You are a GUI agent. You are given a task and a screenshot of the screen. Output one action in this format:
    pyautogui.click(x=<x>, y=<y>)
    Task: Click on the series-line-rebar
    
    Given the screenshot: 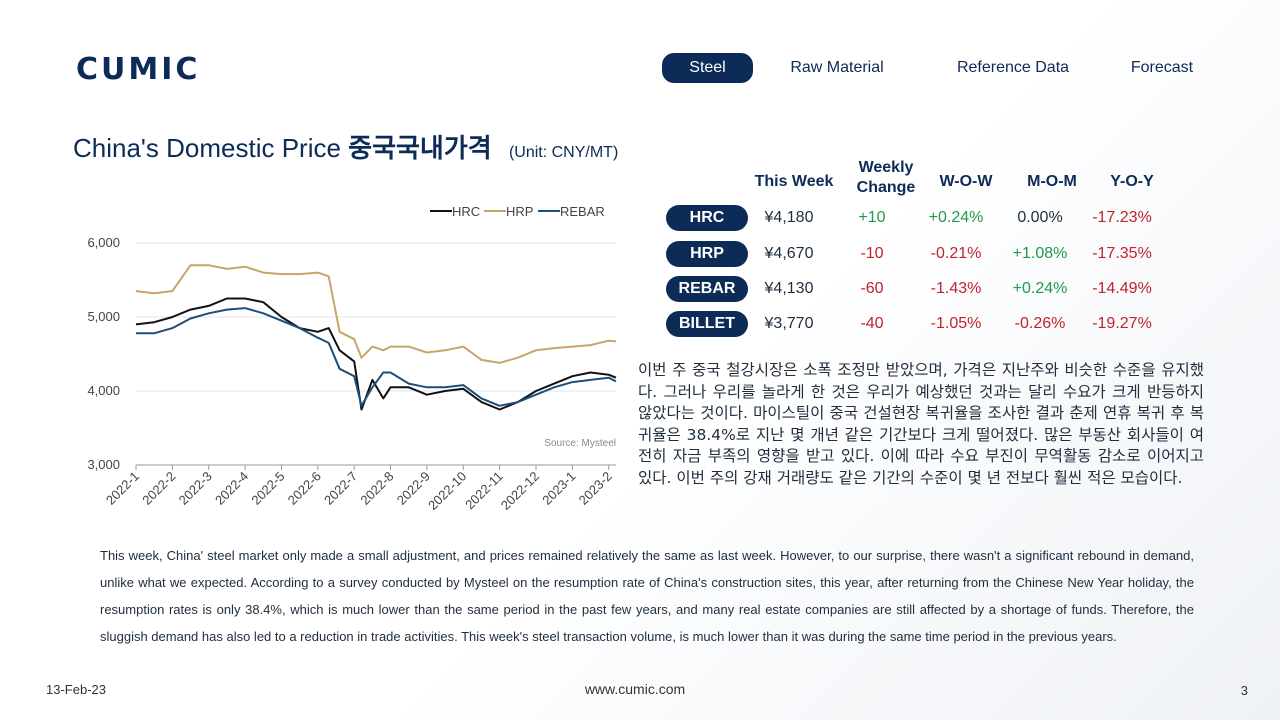 What is the action you would take?
    pyautogui.click(x=376, y=357)
    